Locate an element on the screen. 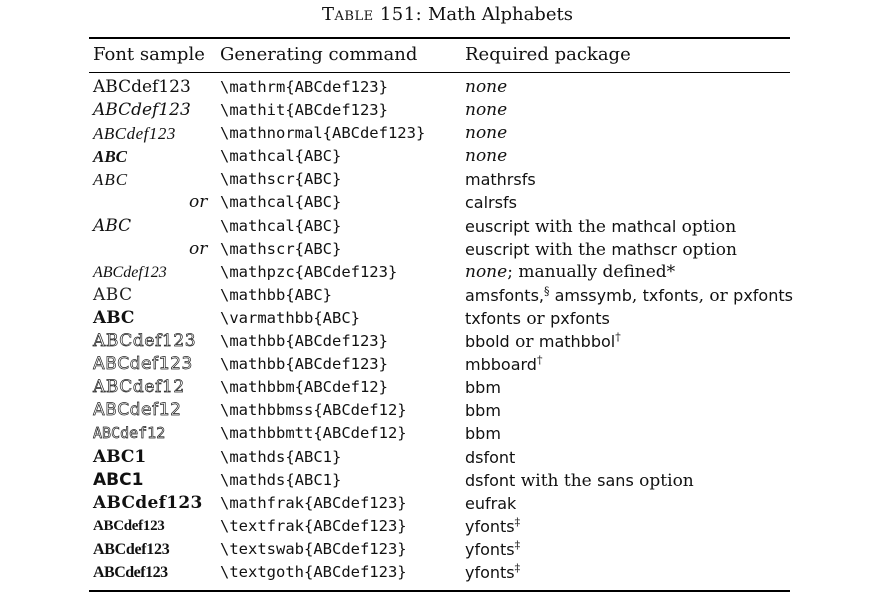 The image size is (895, 598). table-row: ABCdef123 \mathrm{ABCdef123} none is located at coordinates (447, 87).